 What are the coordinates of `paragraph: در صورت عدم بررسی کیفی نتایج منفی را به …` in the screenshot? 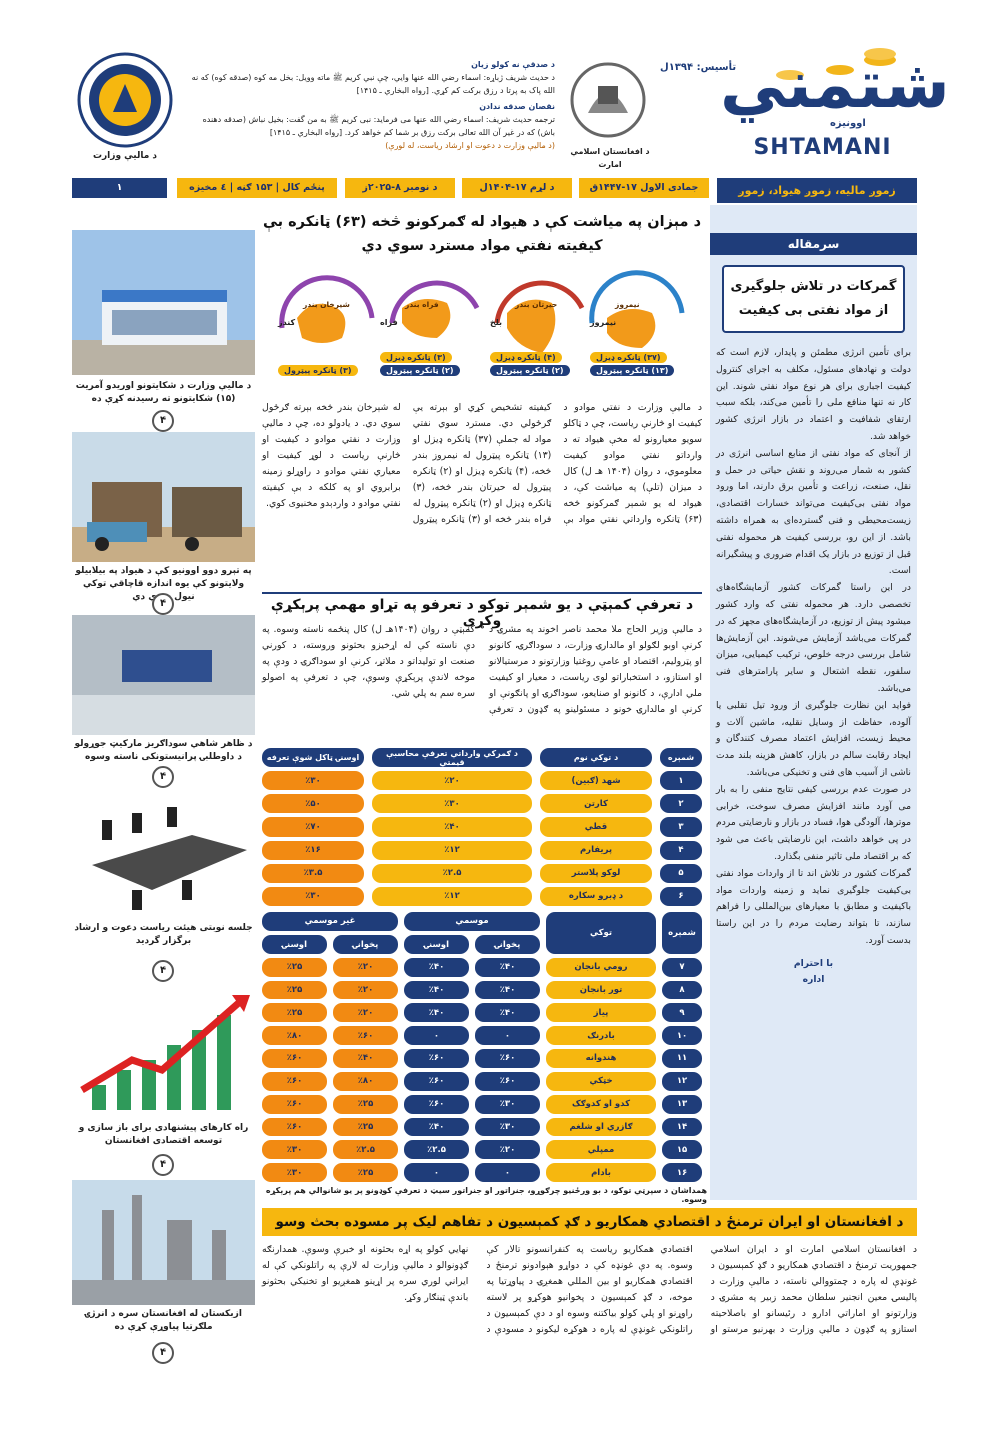 It's located at (813, 822).